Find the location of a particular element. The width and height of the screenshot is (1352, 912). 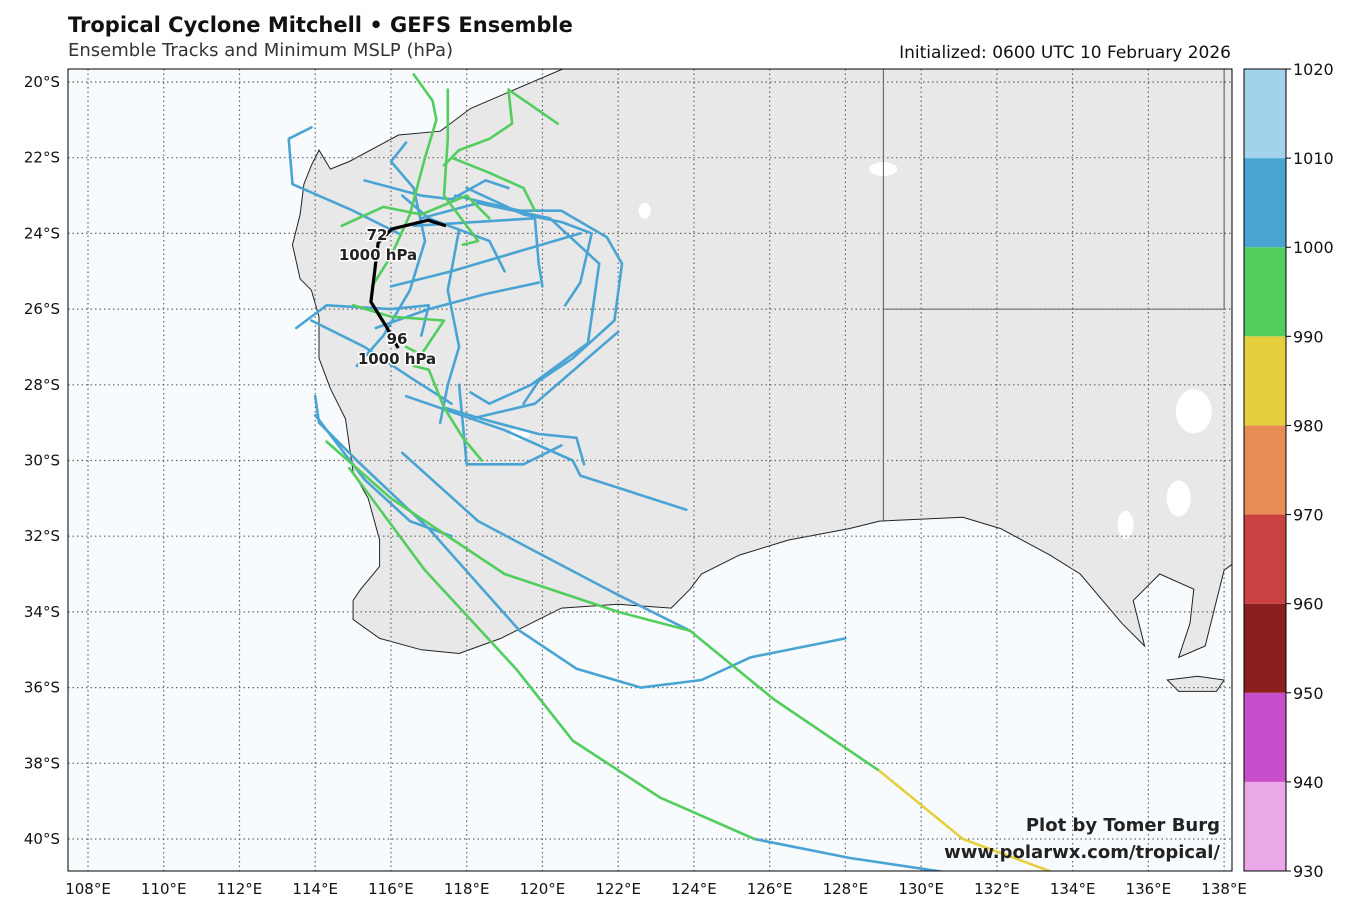

lat-tick-label: 24°S is located at coordinates (42, 233).